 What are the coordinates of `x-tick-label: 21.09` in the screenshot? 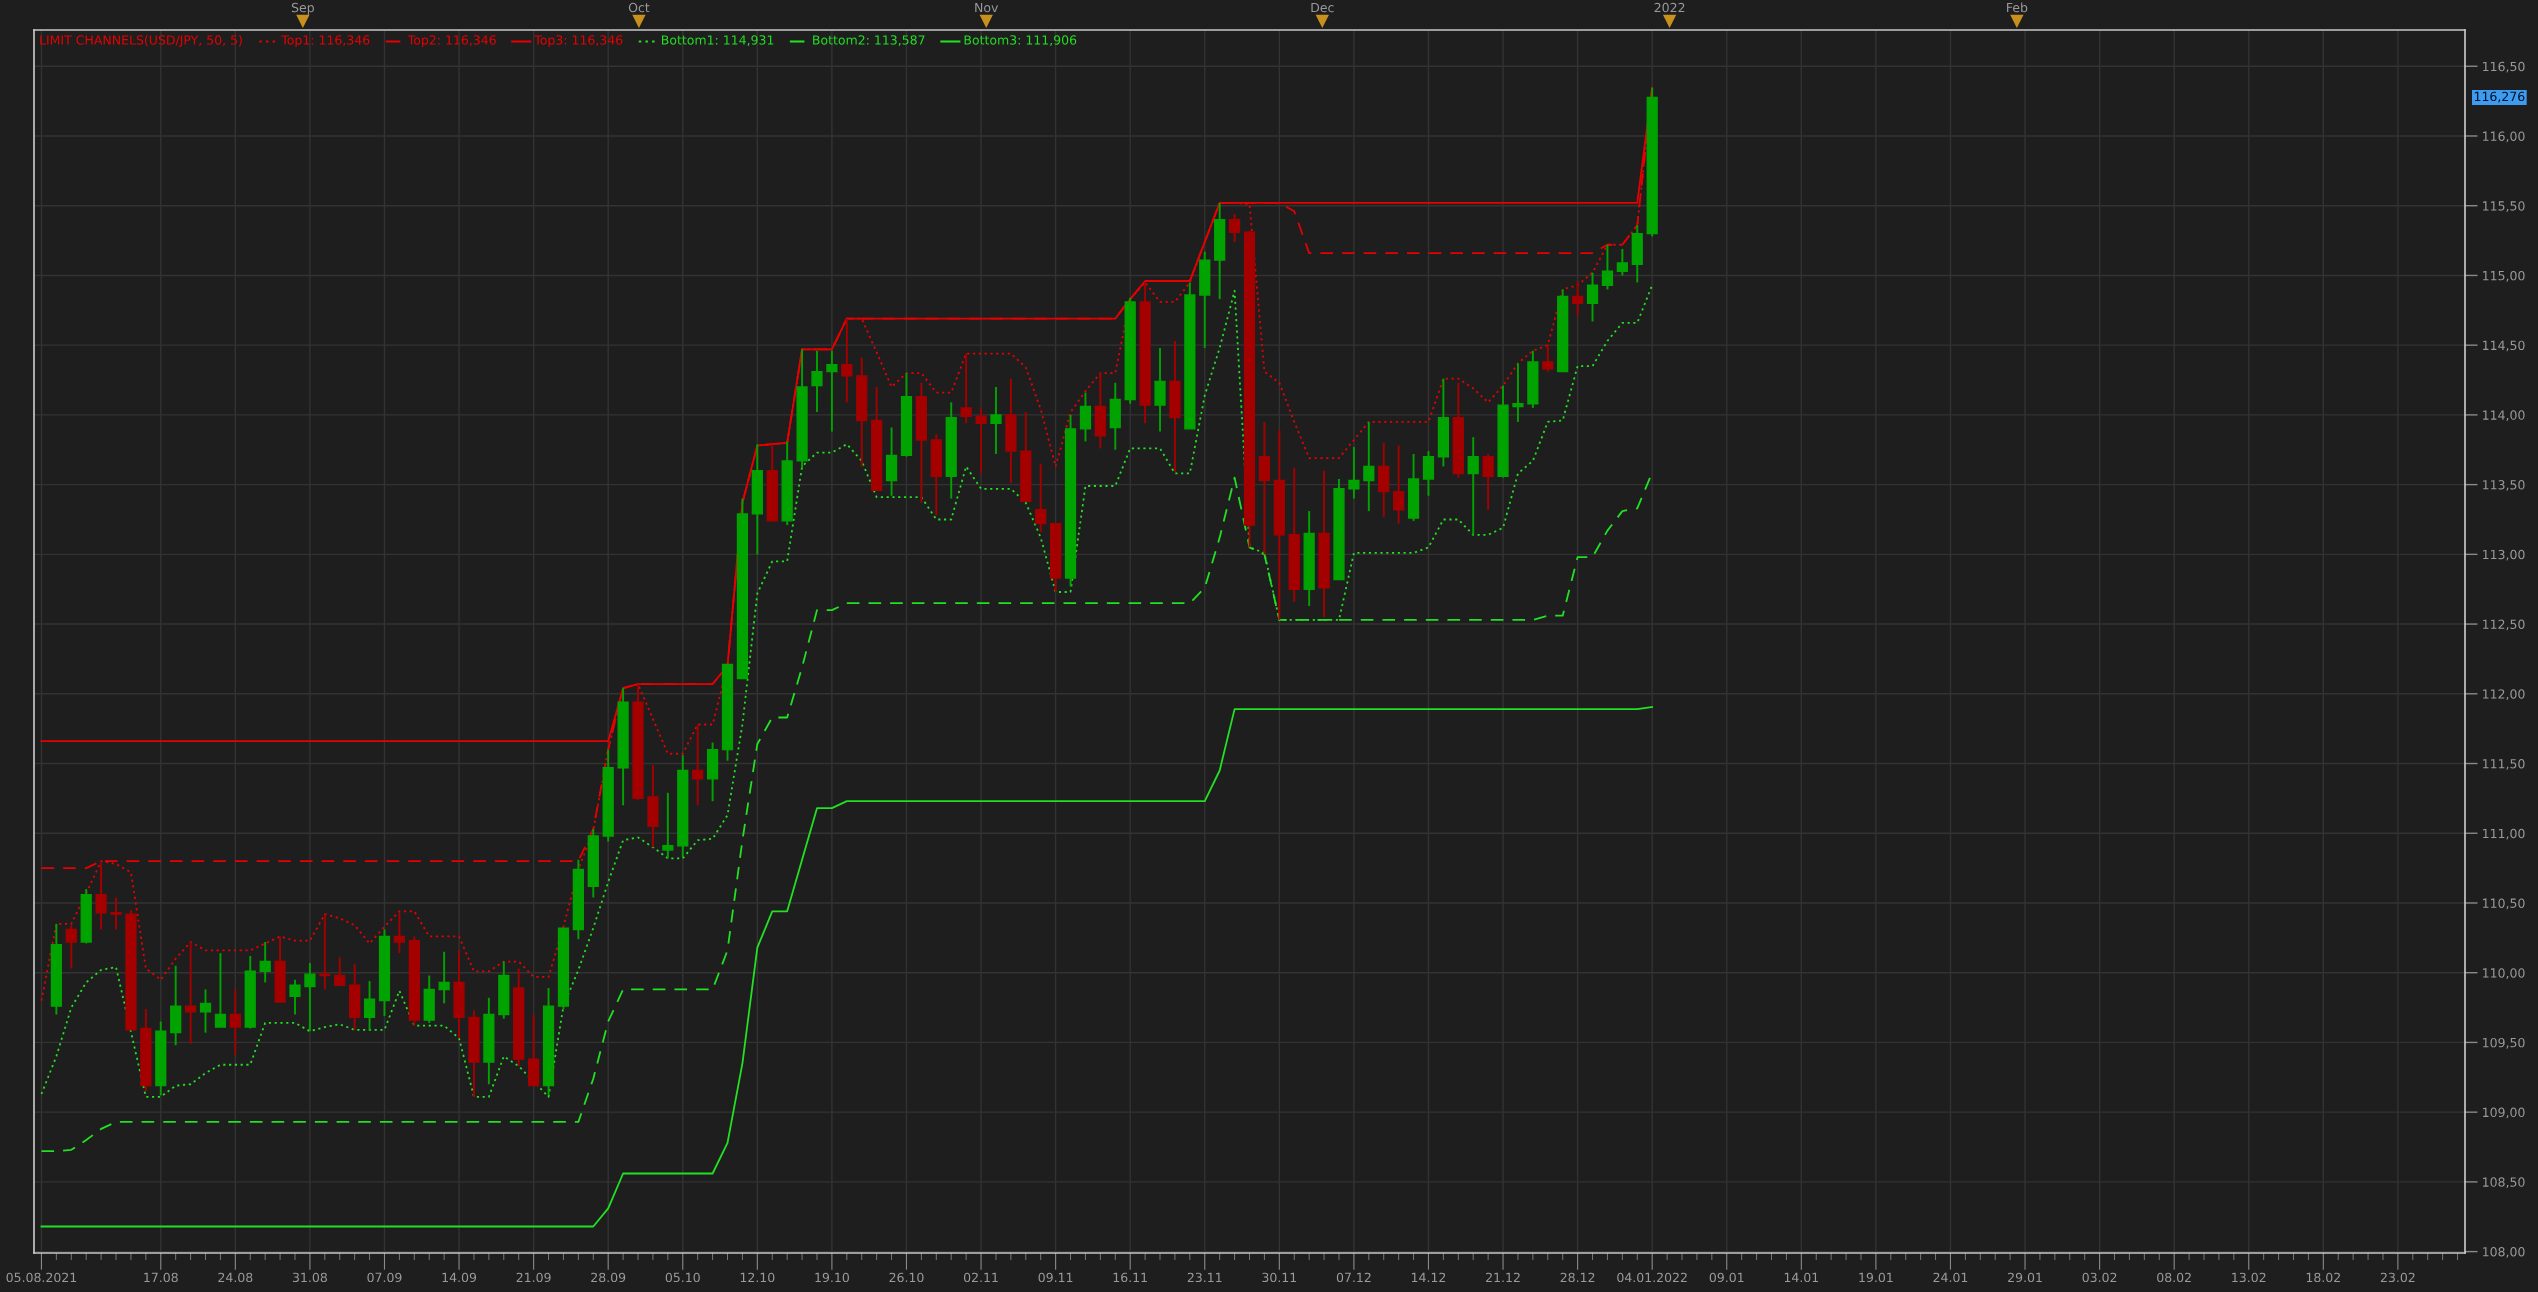 It's located at (533, 1277).